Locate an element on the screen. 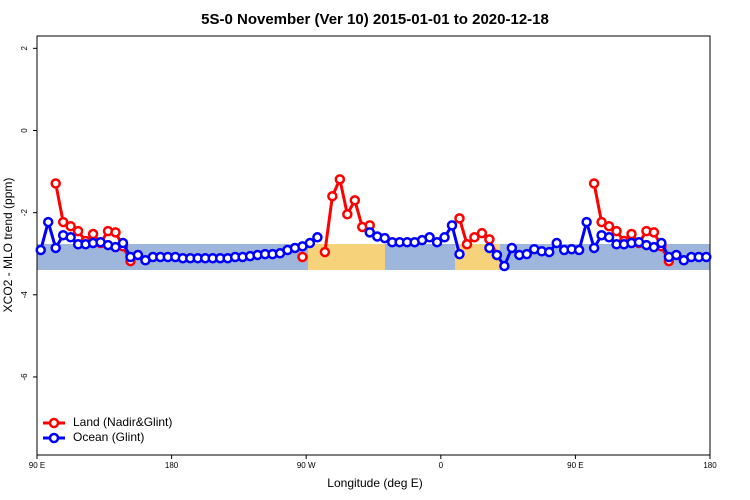 The width and height of the screenshot is (750, 500). x-tick-label: 0 is located at coordinates (441, 465).